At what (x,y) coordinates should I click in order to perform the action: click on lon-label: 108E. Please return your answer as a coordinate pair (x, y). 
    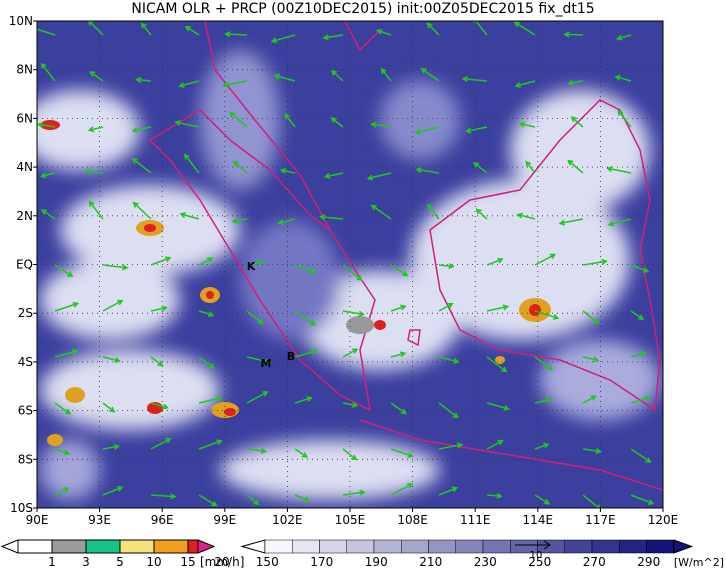
    Looking at the image, I should click on (412, 520).